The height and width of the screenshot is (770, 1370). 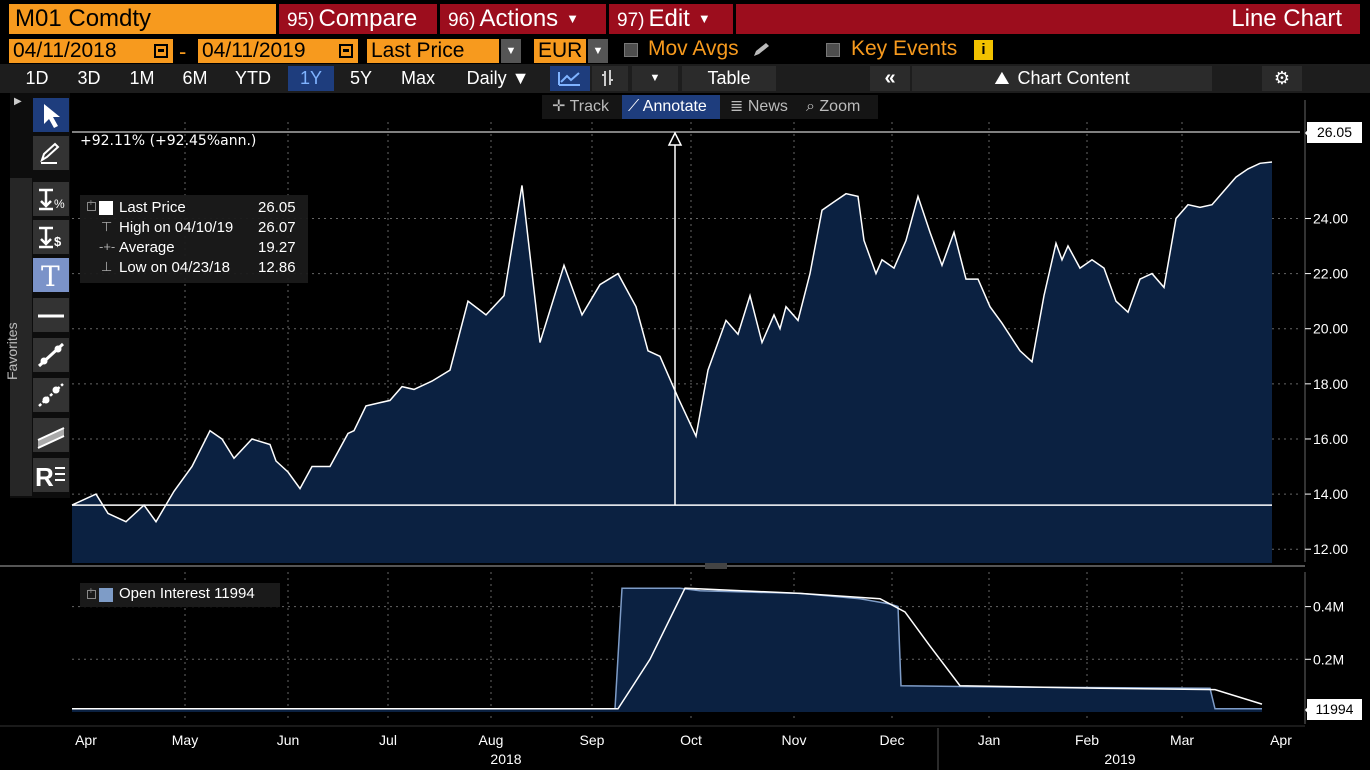 I want to click on legend-label-low: Low on 04/23/18, so click(x=174, y=267).